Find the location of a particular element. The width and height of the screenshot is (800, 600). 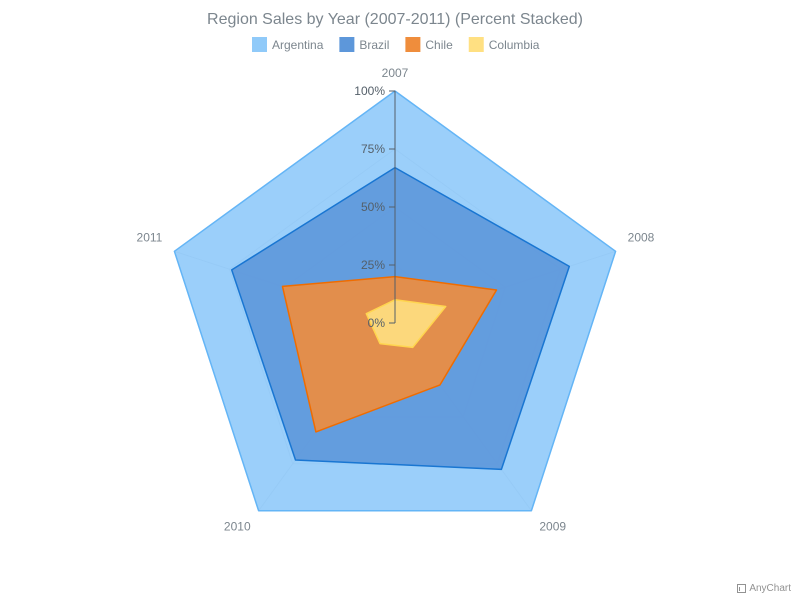

tick-label: 50% is located at coordinates (373, 207).